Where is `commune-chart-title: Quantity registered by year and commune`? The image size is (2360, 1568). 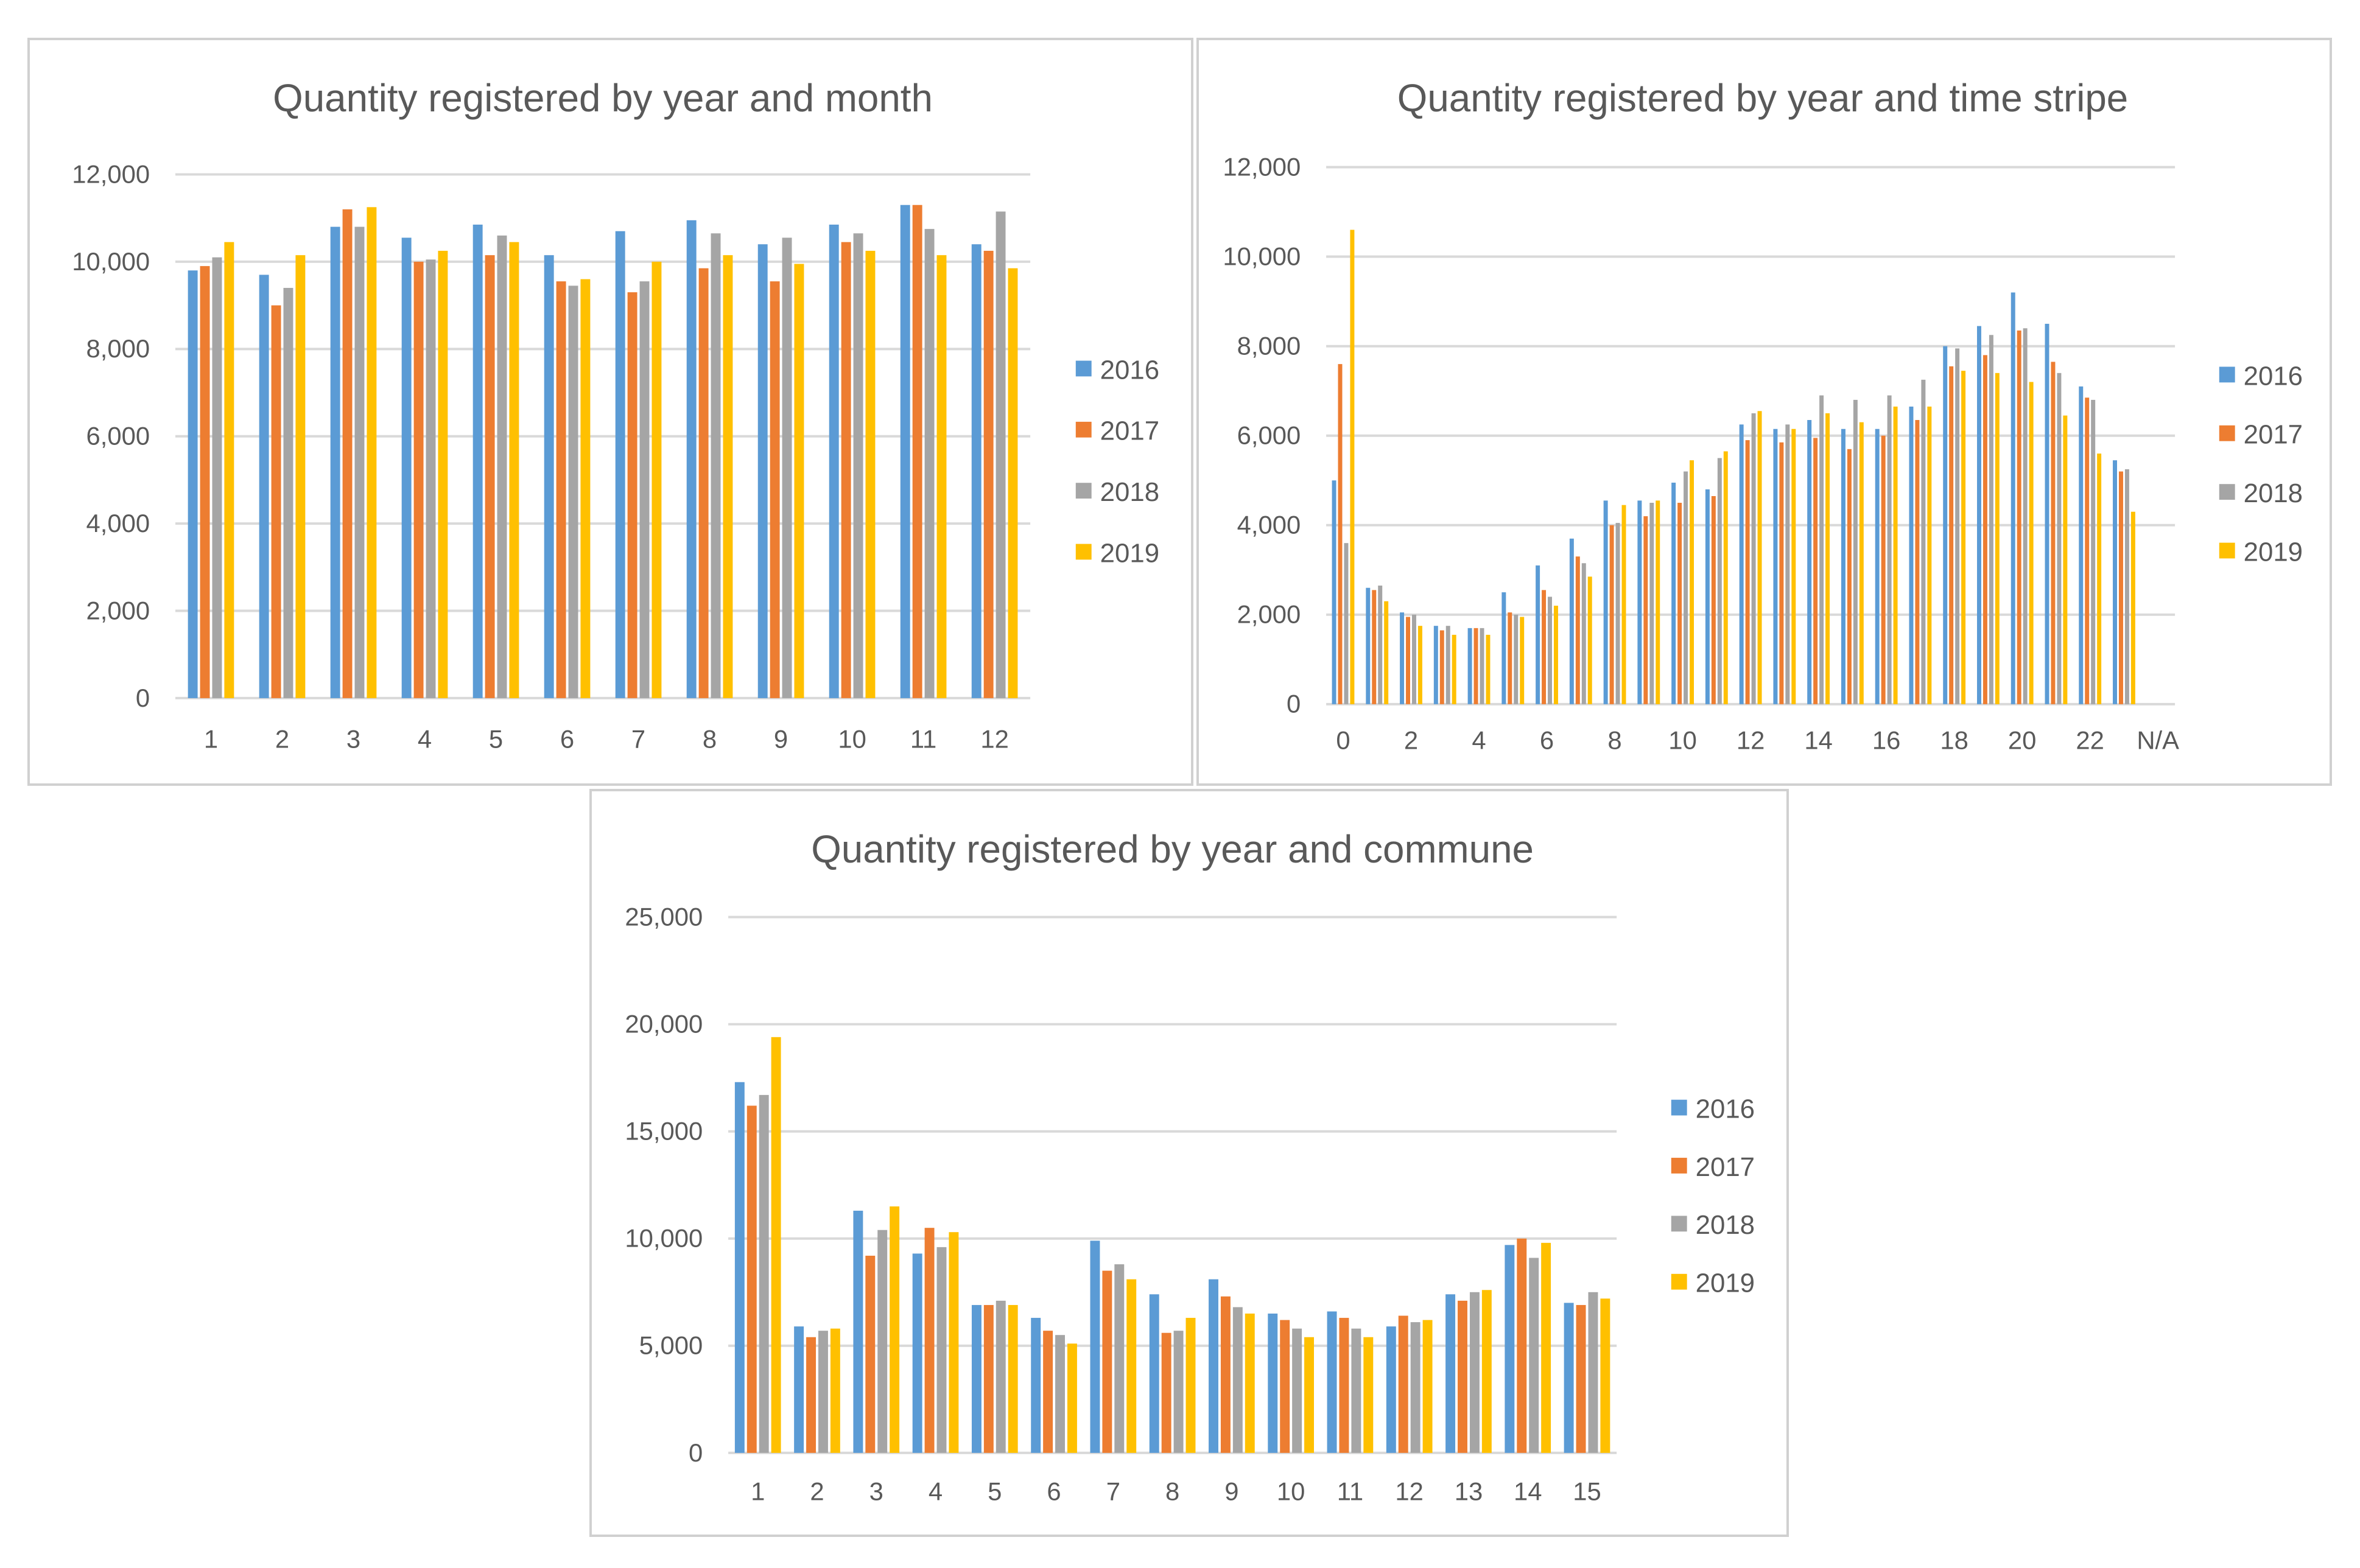 commune-chart-title: Quantity registered by year and commune is located at coordinates (1172, 850).